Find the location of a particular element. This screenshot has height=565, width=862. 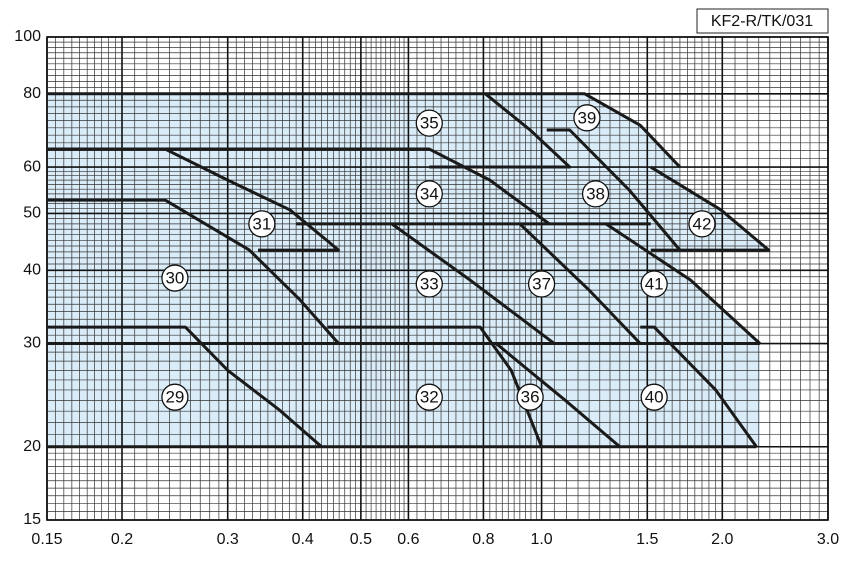

region-label: 31 is located at coordinates (261, 223).